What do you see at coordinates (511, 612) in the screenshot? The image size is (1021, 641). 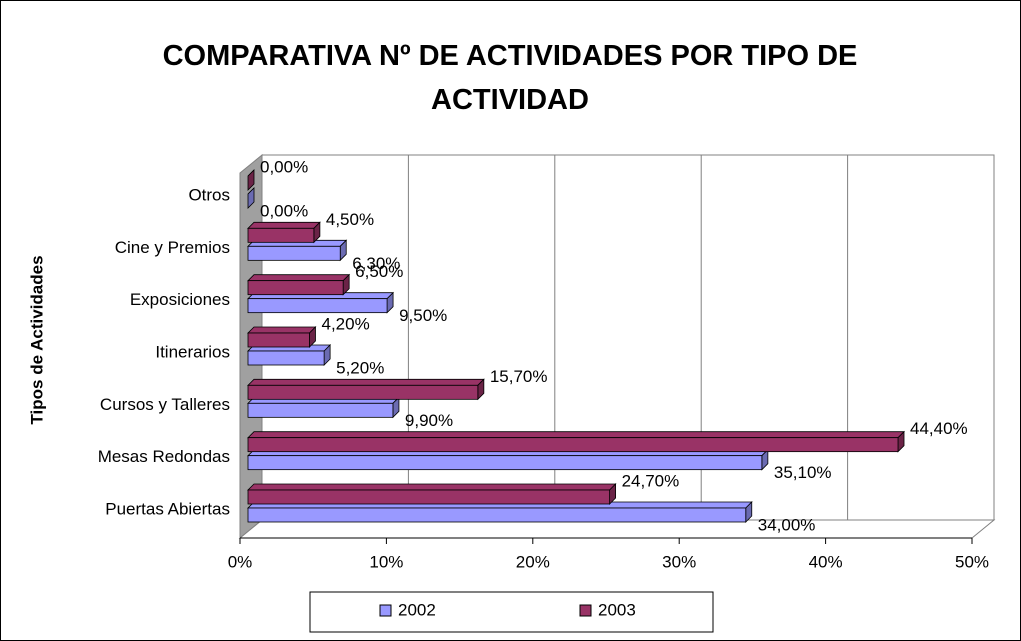 I see `legend-box` at bounding box center [511, 612].